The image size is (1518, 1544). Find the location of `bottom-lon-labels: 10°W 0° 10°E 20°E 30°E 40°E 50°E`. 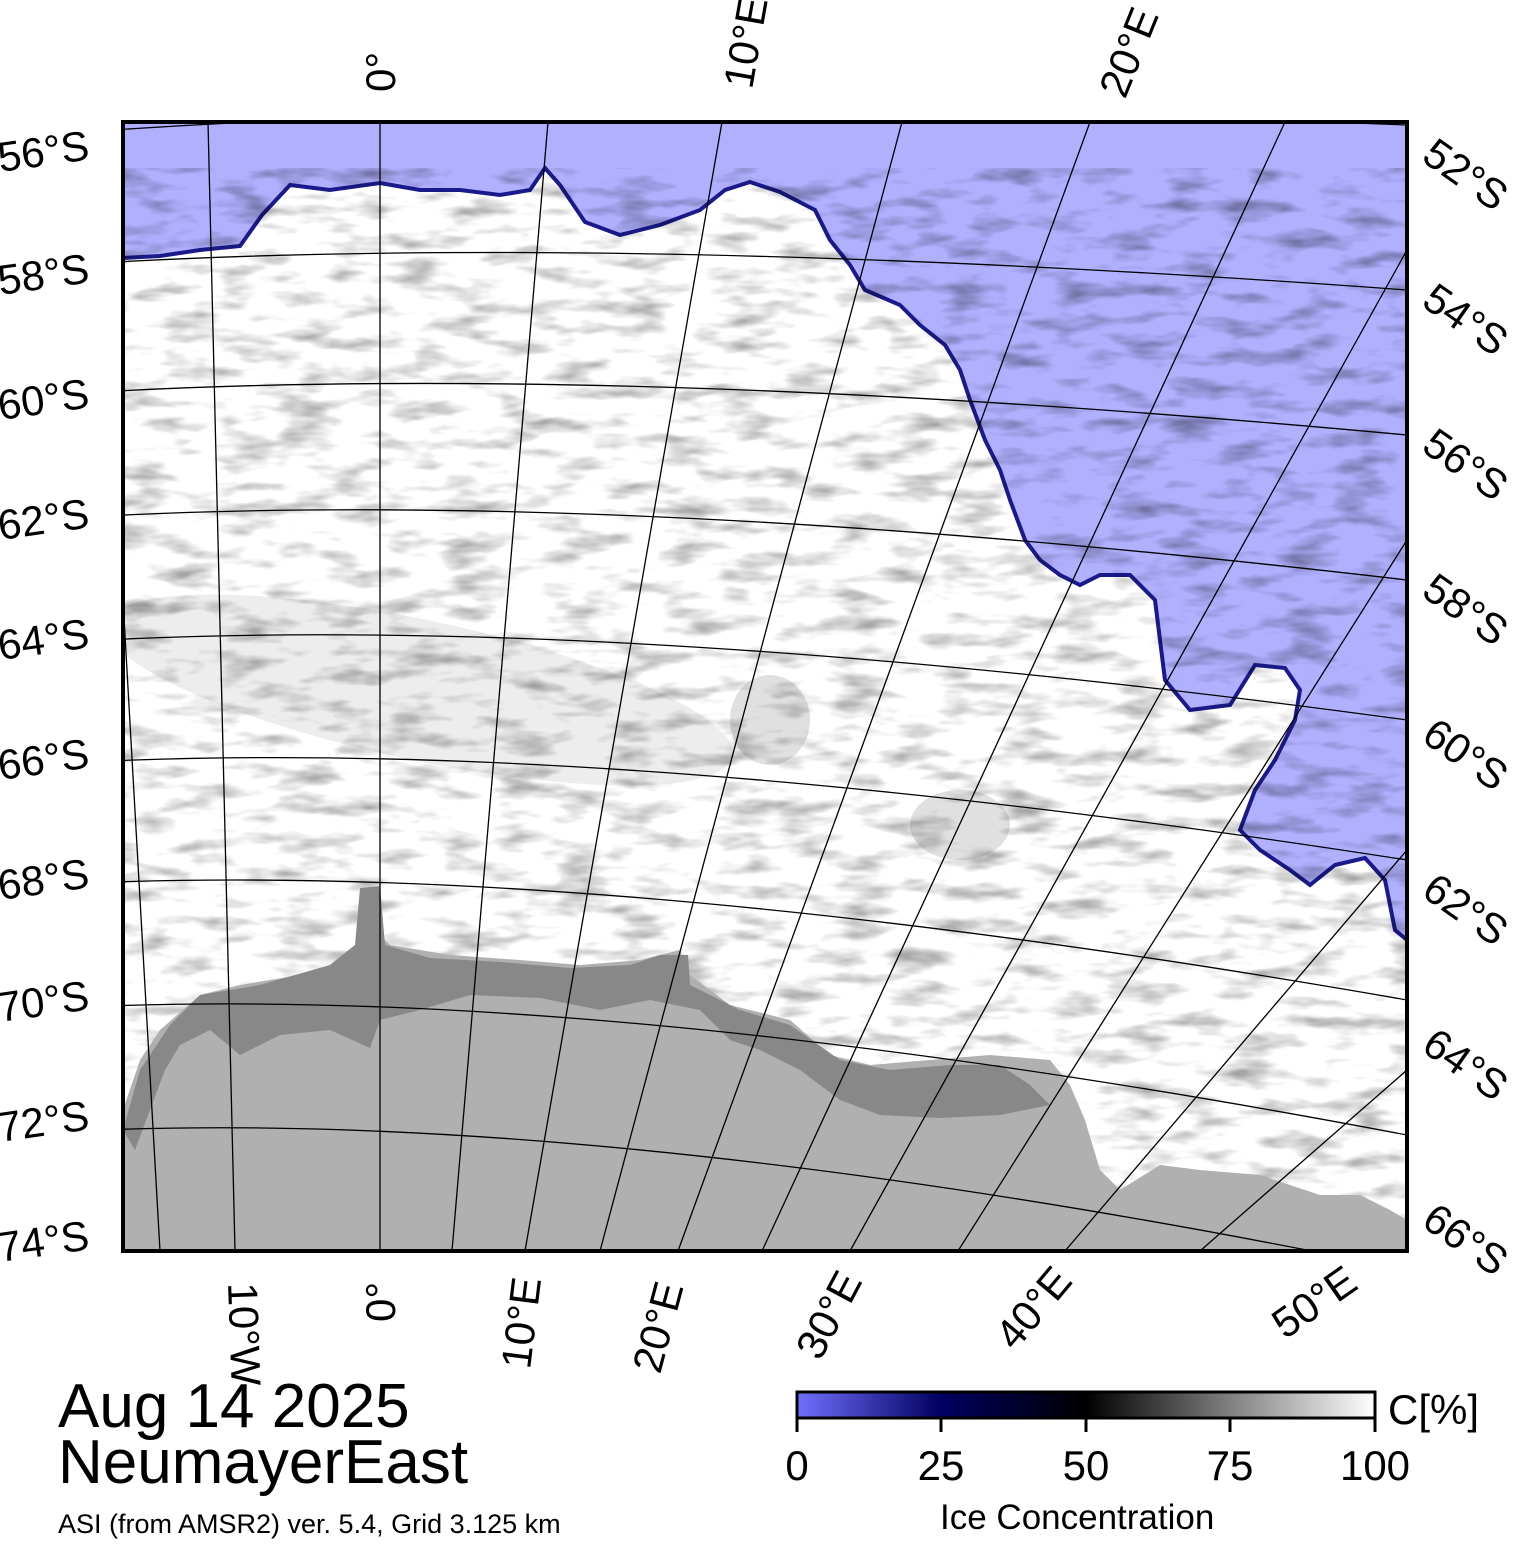

bottom-lon-labels: 10°W 0° 10°E 20°E 30°E 40°E 50°E is located at coordinates (792, 1321).